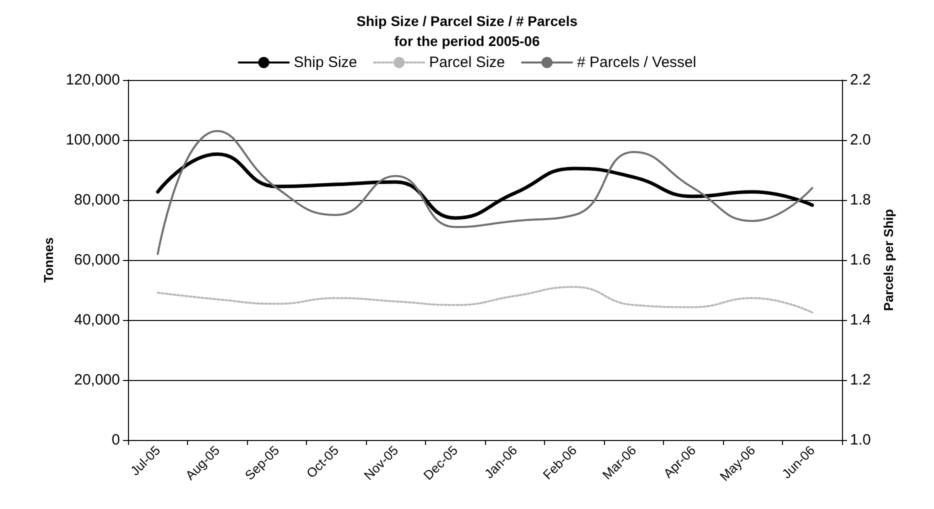  Describe the element at coordinates (97, 380) in the screenshot. I see `y-tick-label: 20,000` at that location.